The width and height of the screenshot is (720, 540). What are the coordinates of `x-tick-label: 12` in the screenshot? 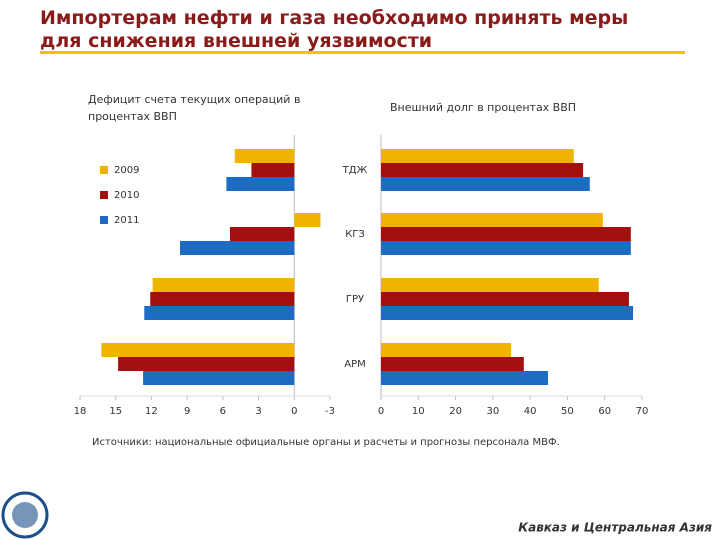 It's located at (151, 411).